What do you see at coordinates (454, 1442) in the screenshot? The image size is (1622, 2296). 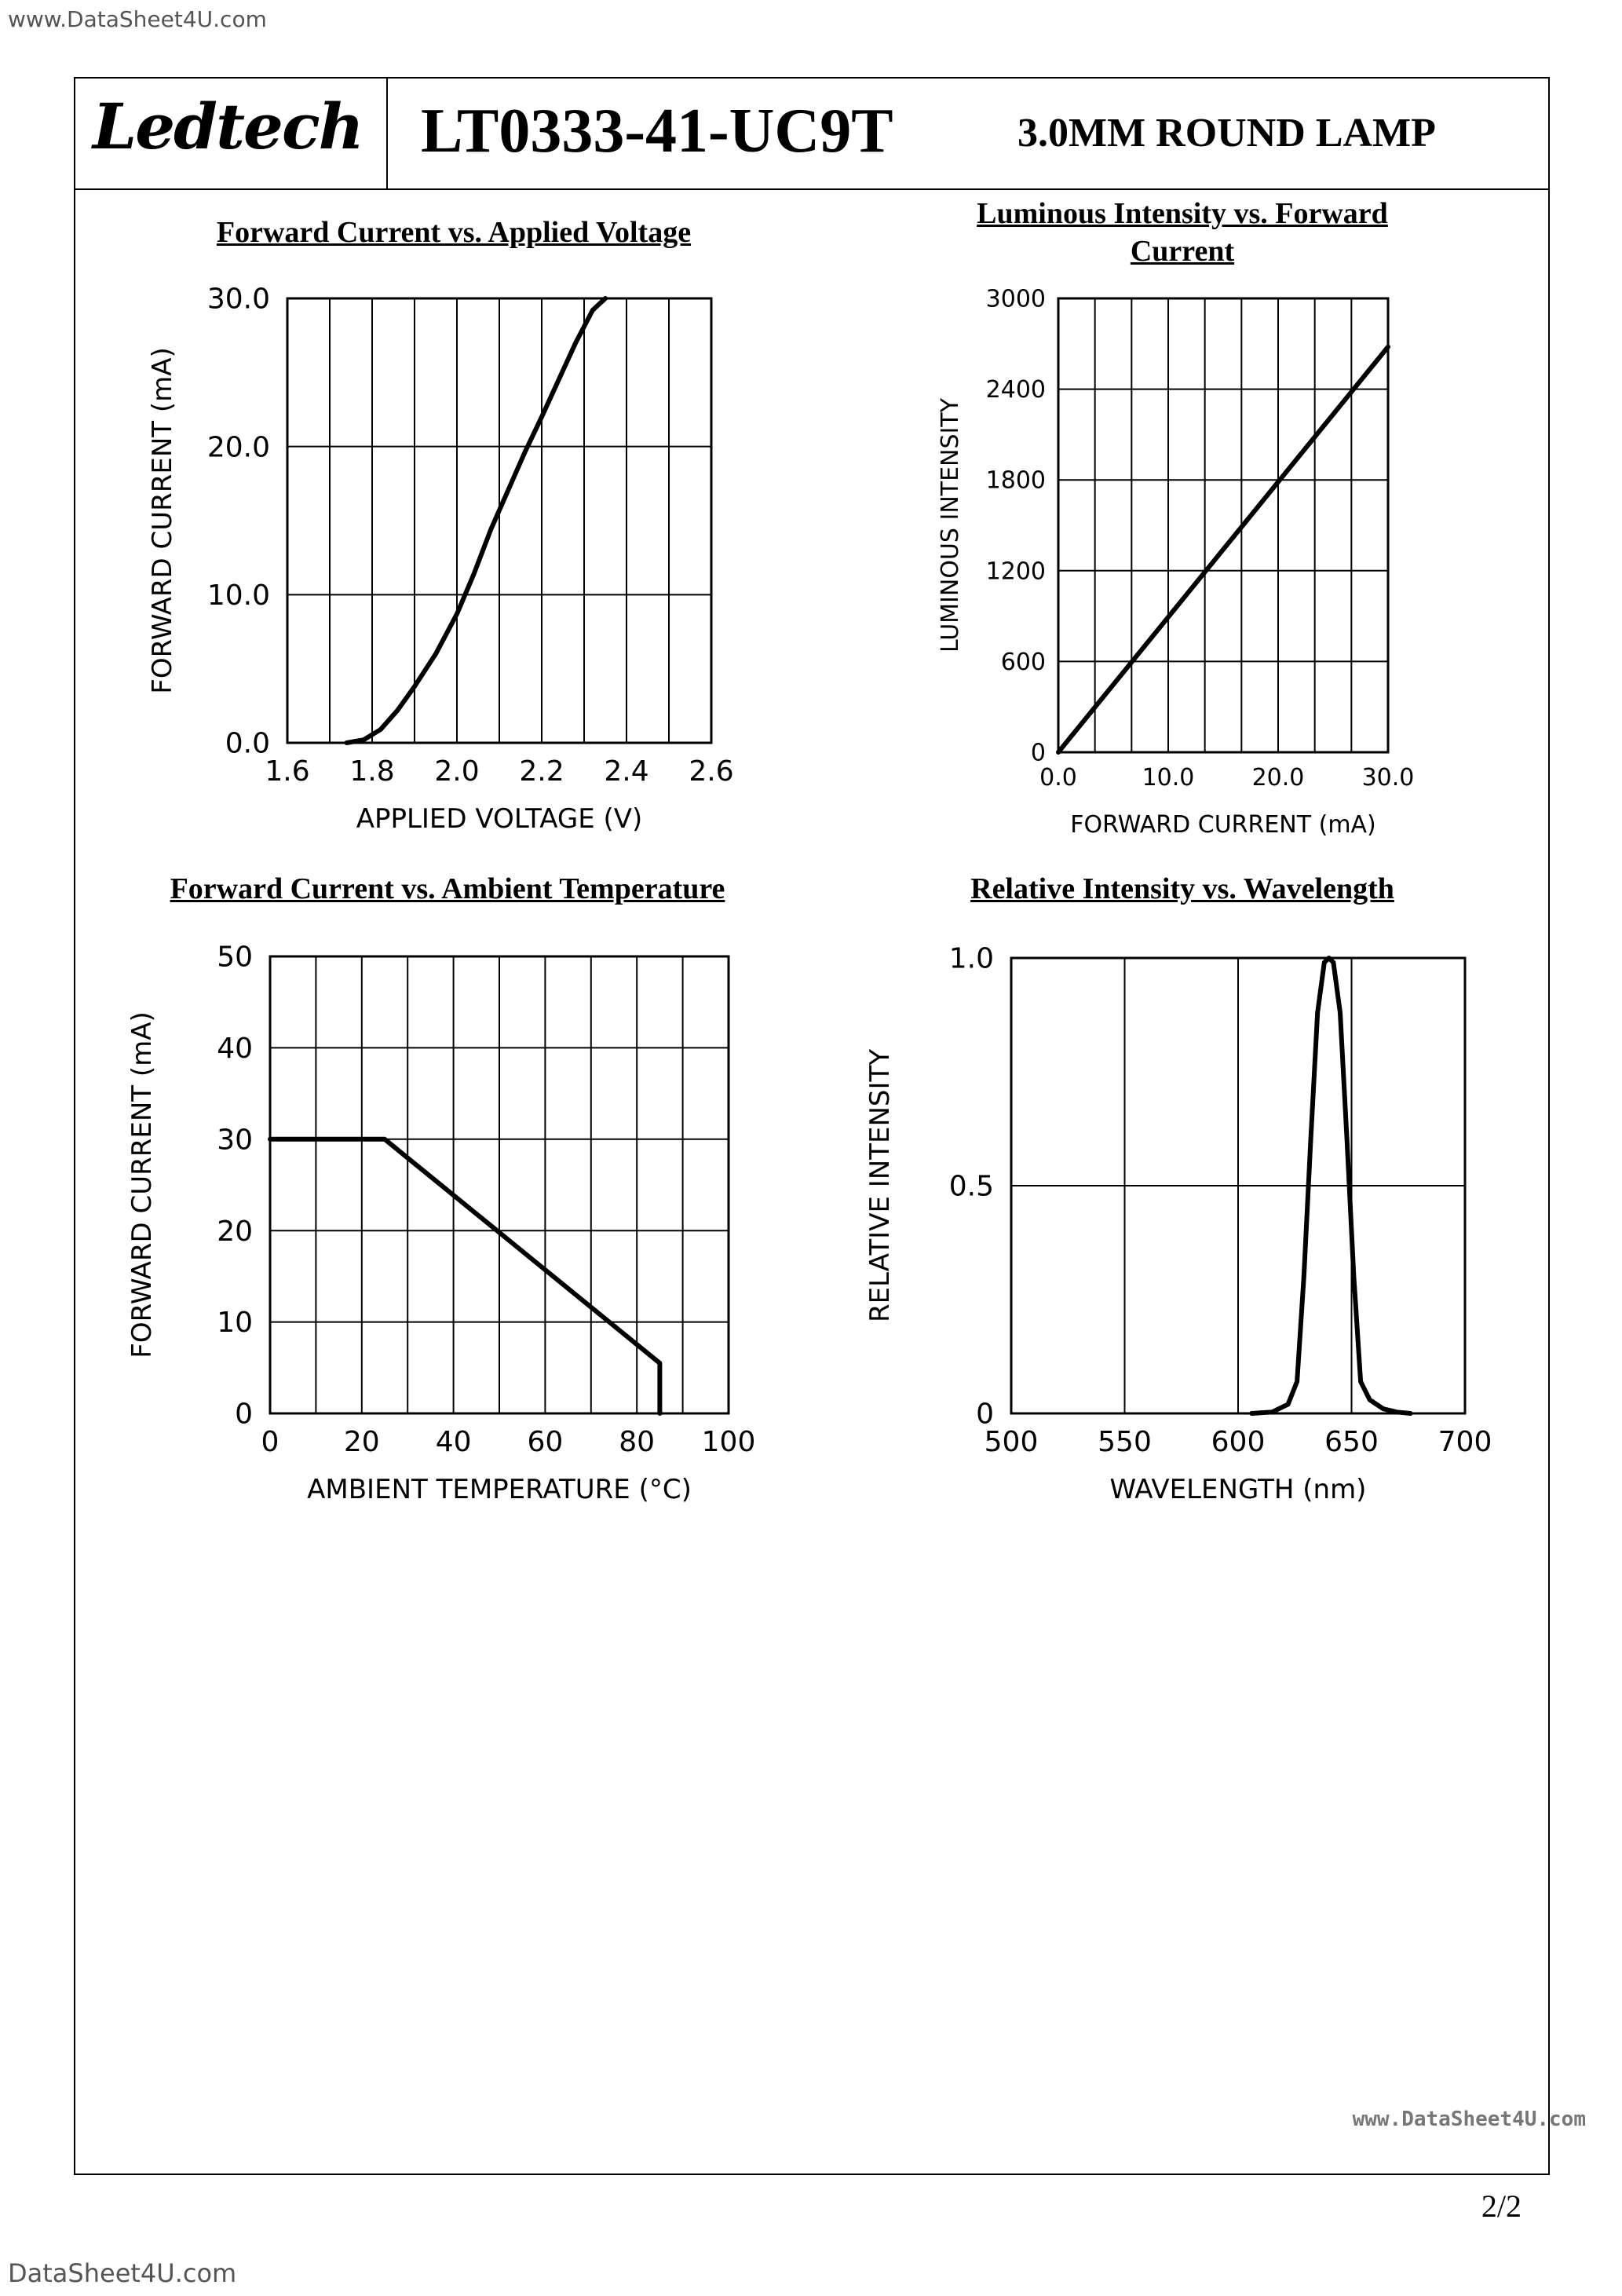 I see `x-tick-label: 40` at bounding box center [454, 1442].